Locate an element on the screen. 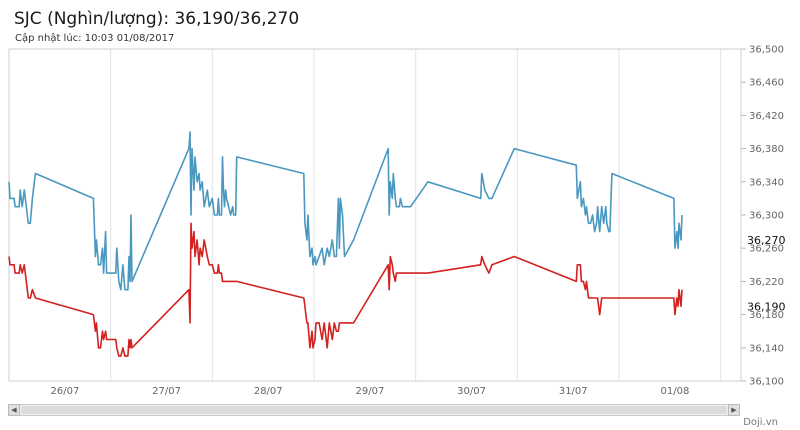  last-value-label: 36,190 is located at coordinates (766, 306).